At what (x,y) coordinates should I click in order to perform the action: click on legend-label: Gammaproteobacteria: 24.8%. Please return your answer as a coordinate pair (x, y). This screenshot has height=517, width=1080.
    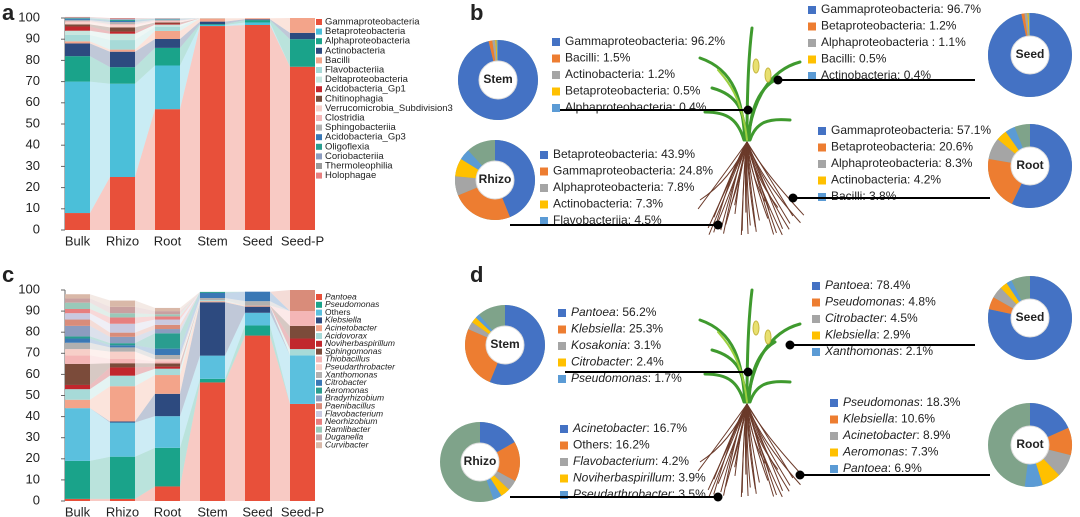
    Looking at the image, I should click on (633, 171).